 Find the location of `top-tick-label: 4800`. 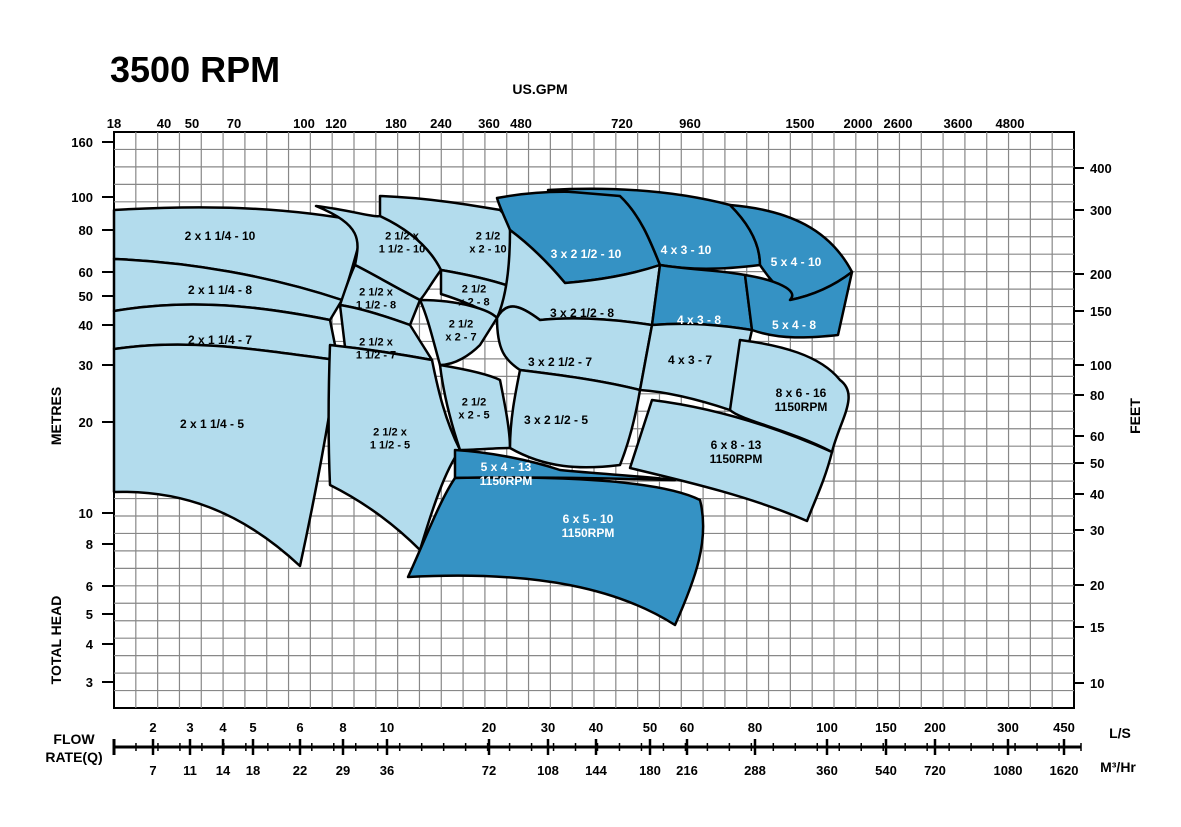

top-tick-label: 4800 is located at coordinates (1010, 123).